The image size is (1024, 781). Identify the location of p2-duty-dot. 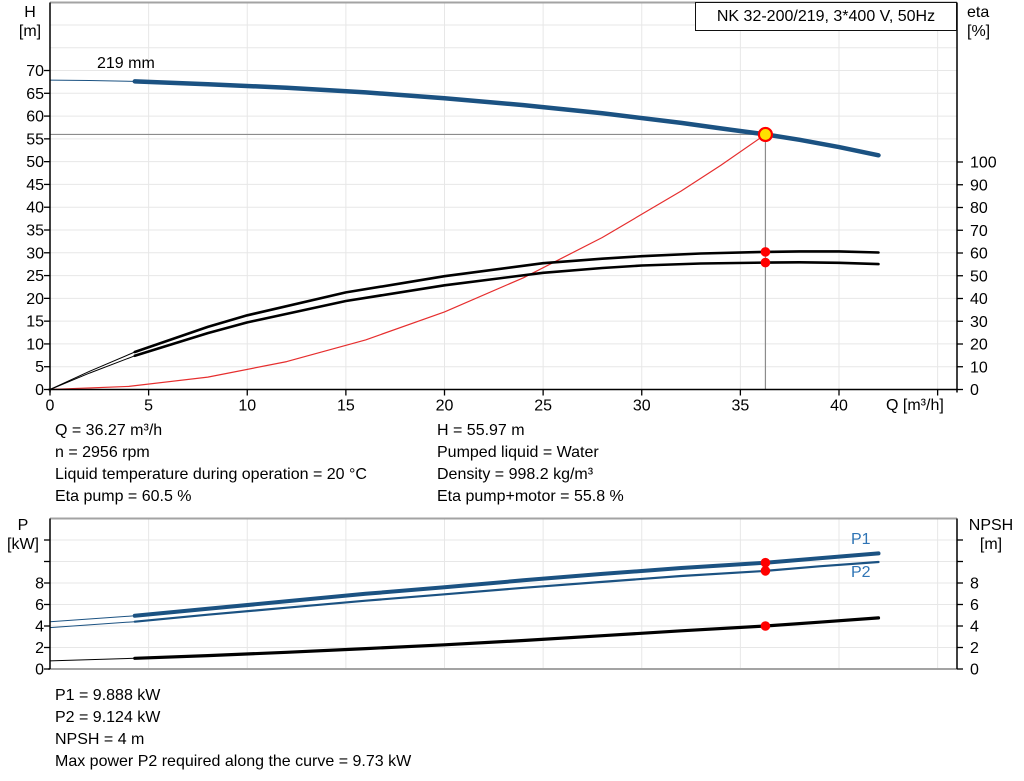
(765, 571).